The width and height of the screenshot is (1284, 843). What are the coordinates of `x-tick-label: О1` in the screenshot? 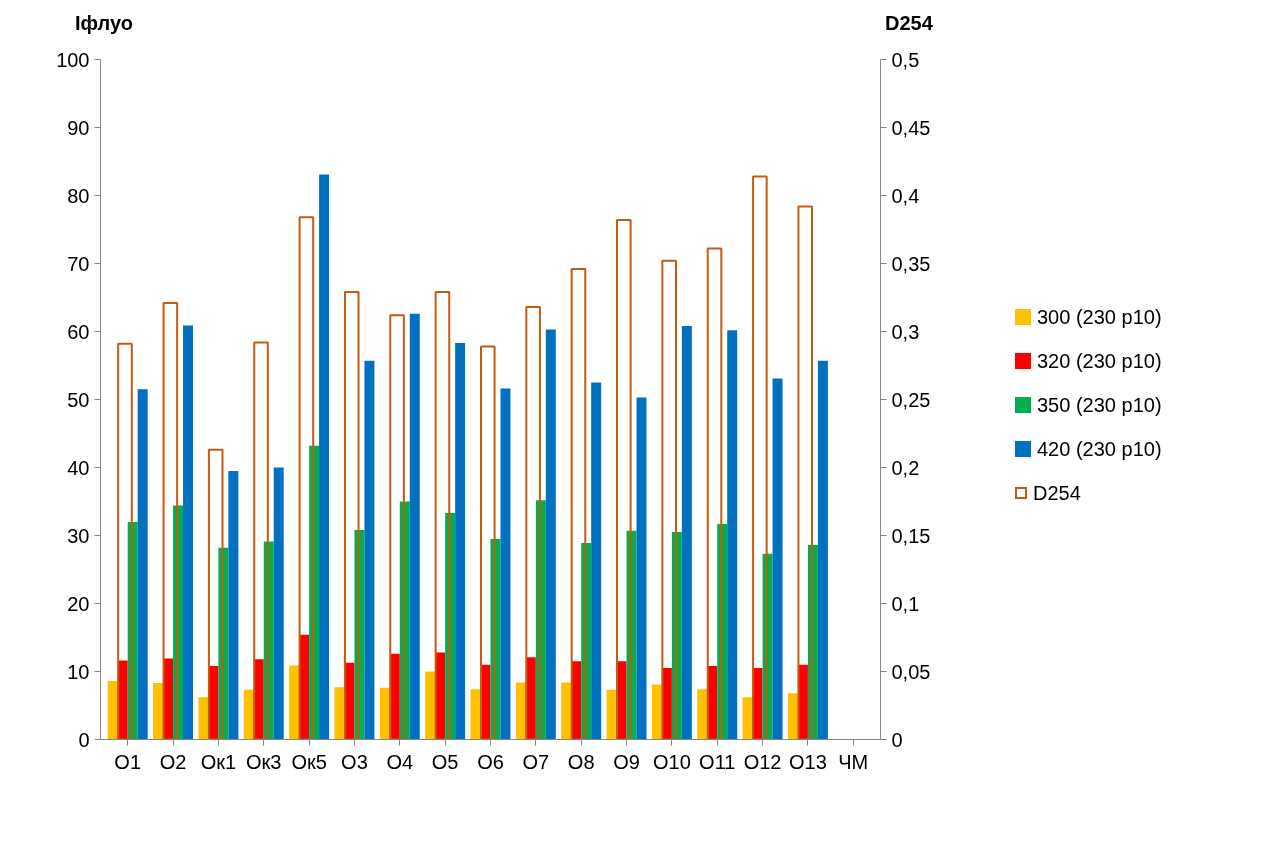 It's located at (128, 761).